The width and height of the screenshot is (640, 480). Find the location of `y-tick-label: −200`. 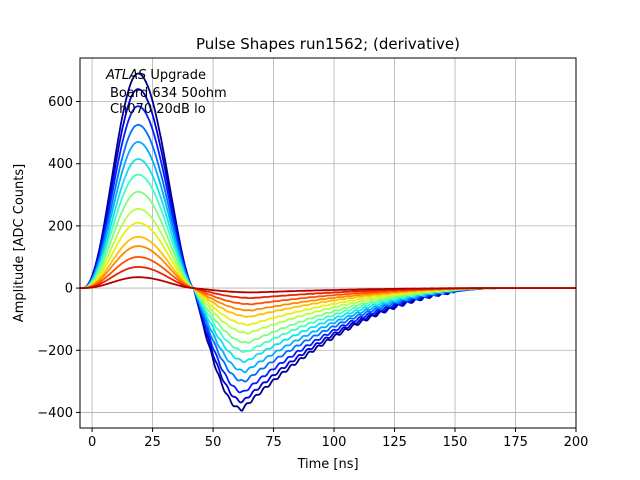

y-tick-label: −200 is located at coordinates (55, 351).